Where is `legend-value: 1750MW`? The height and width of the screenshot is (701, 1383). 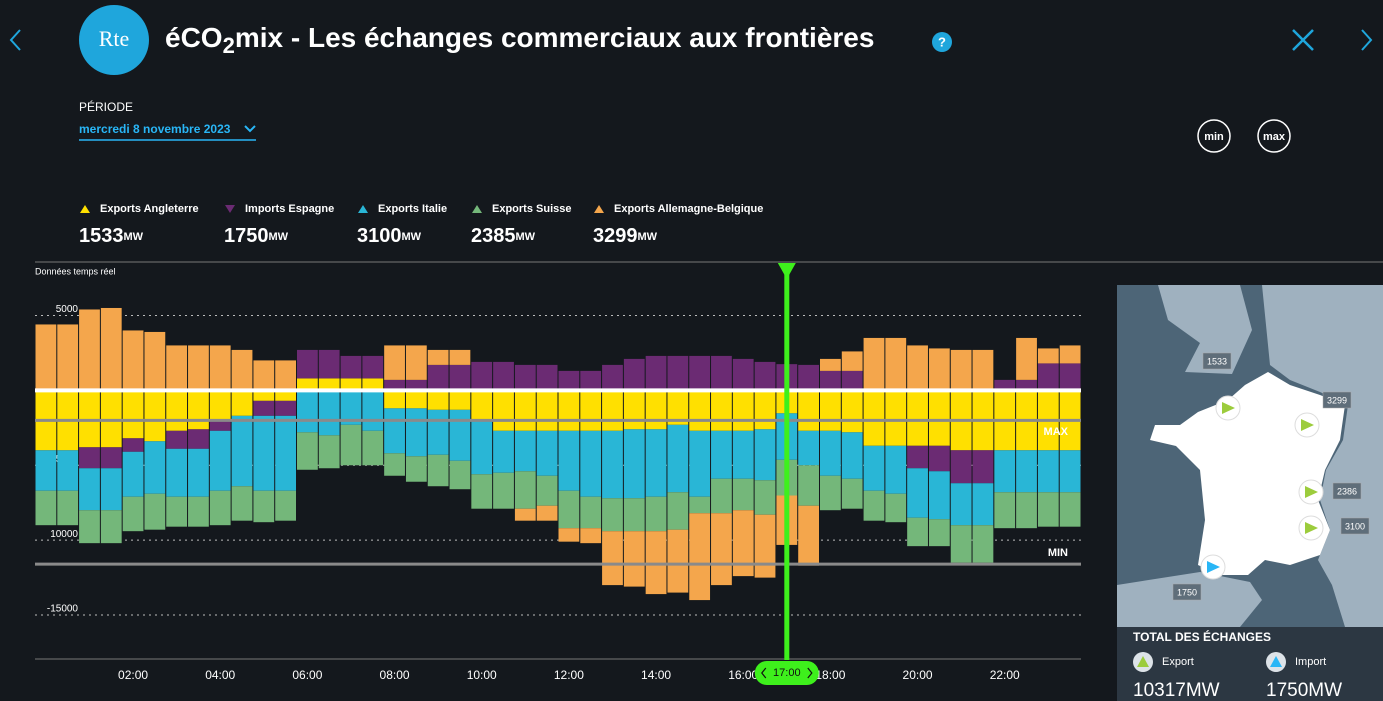 legend-value: 1750MW is located at coordinates (256, 236).